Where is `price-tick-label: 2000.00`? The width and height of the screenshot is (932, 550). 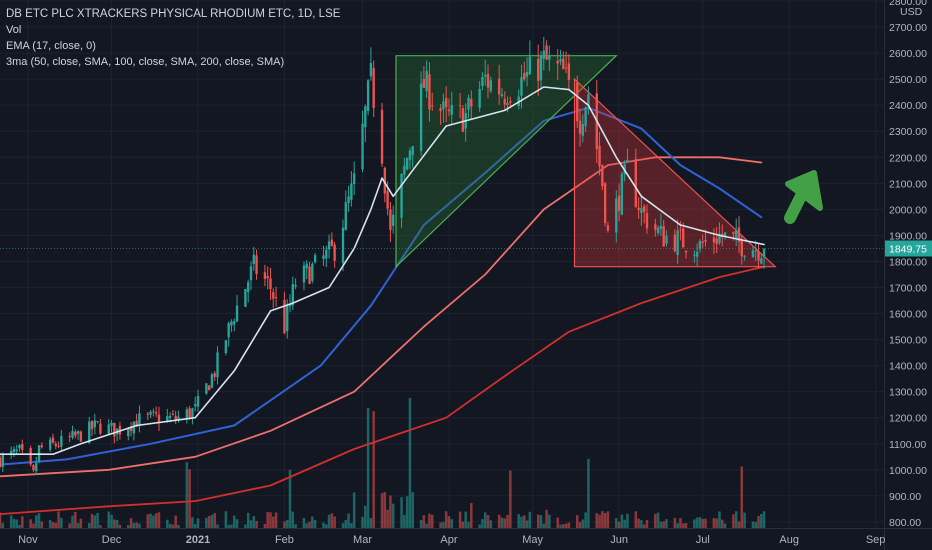 price-tick-label: 2000.00 is located at coordinates (908, 210).